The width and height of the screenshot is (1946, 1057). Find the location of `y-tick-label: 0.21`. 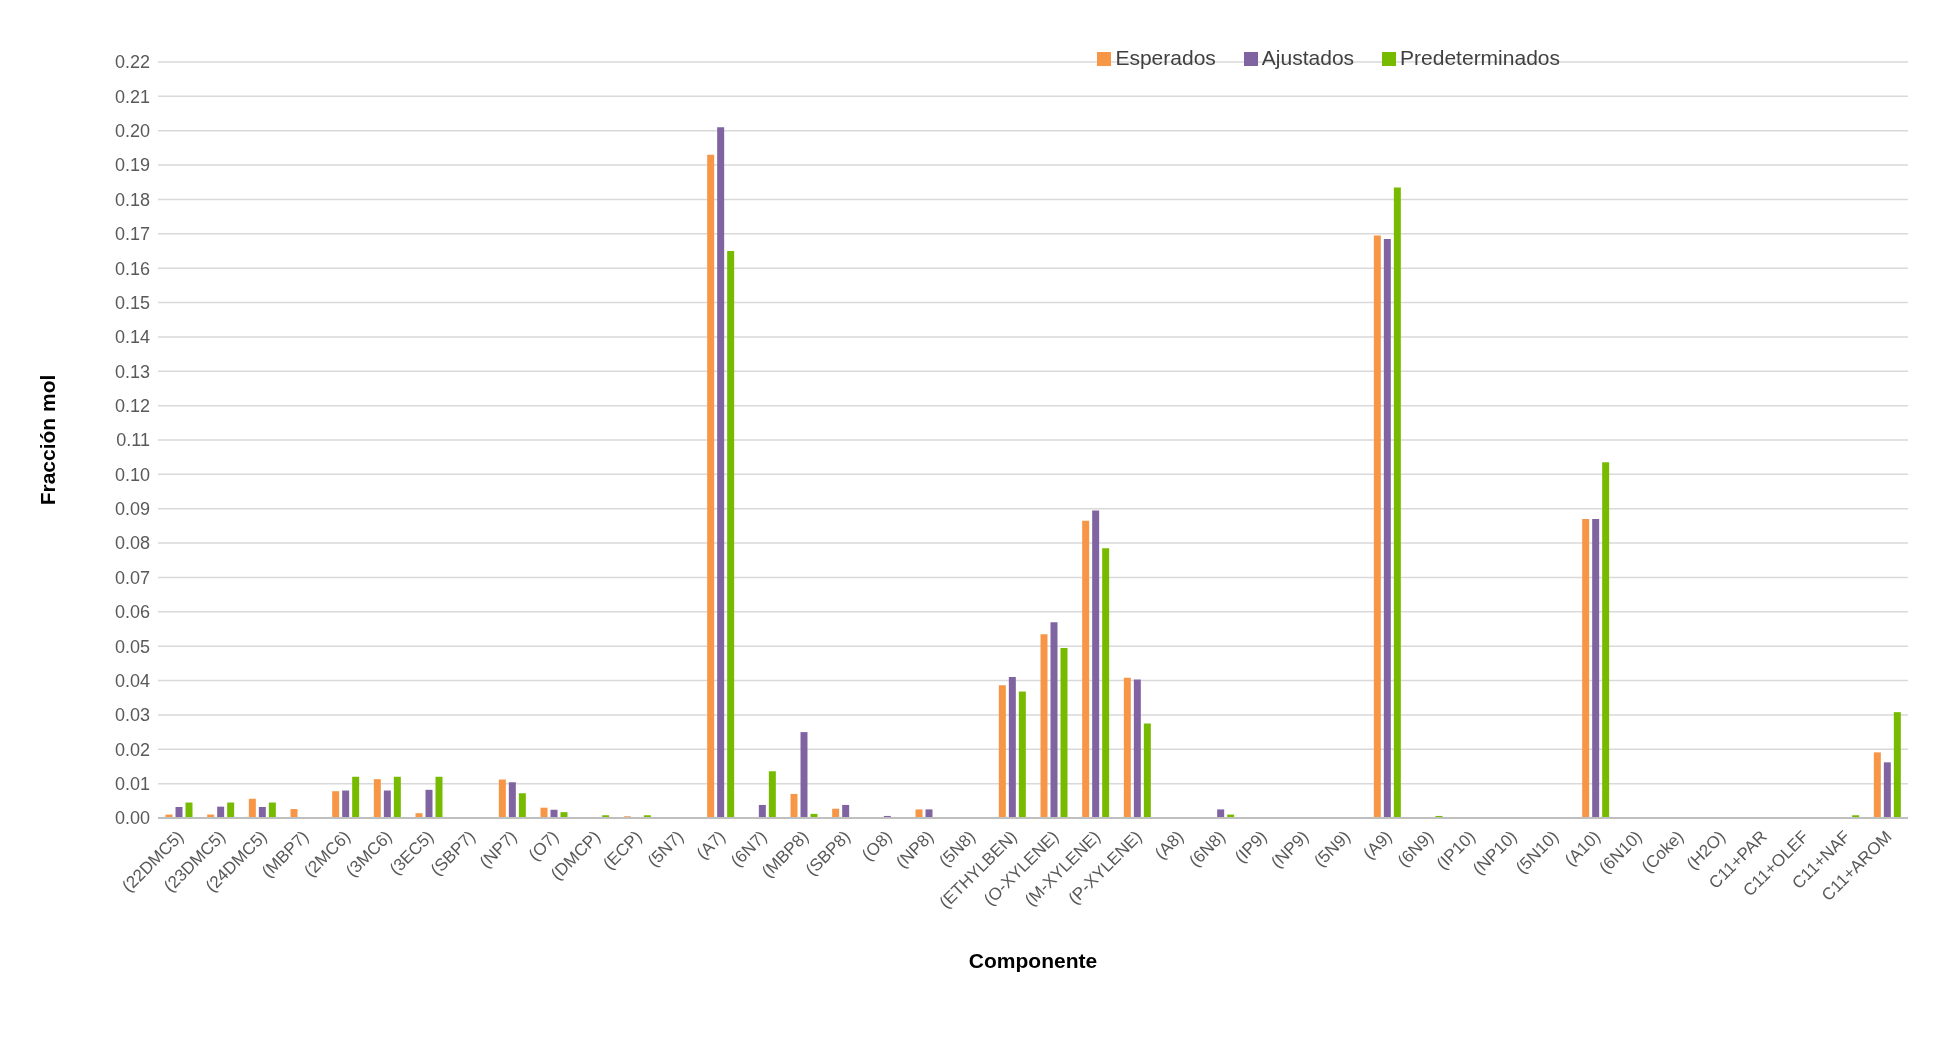

y-tick-label: 0.21 is located at coordinates (132, 96).